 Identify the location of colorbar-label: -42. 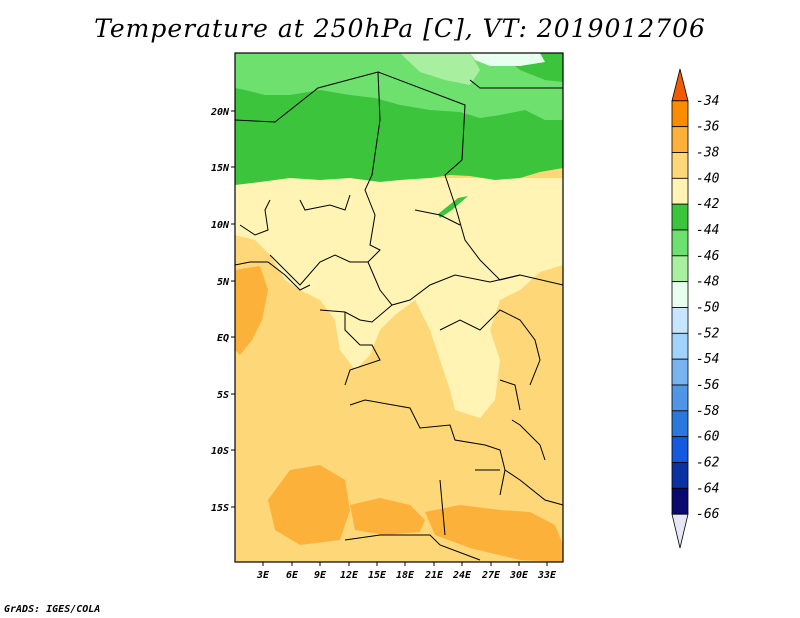
(708, 204).